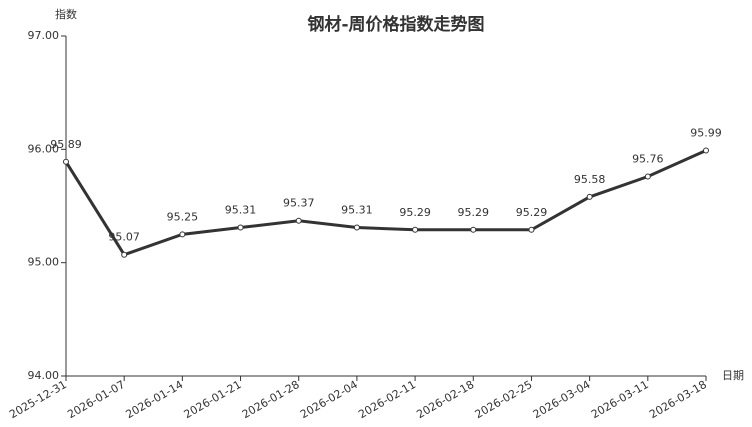 The height and width of the screenshot is (427, 752). What do you see at coordinates (562, 399) in the screenshot?
I see `x-tick-label: 2026-03-04` at bounding box center [562, 399].